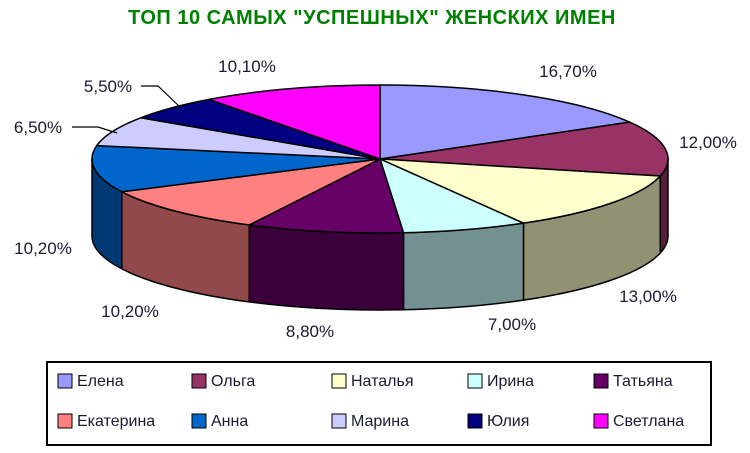  Describe the element at coordinates (708, 142) in the screenshot. I see `slice-percent-label: 12,00%` at that location.